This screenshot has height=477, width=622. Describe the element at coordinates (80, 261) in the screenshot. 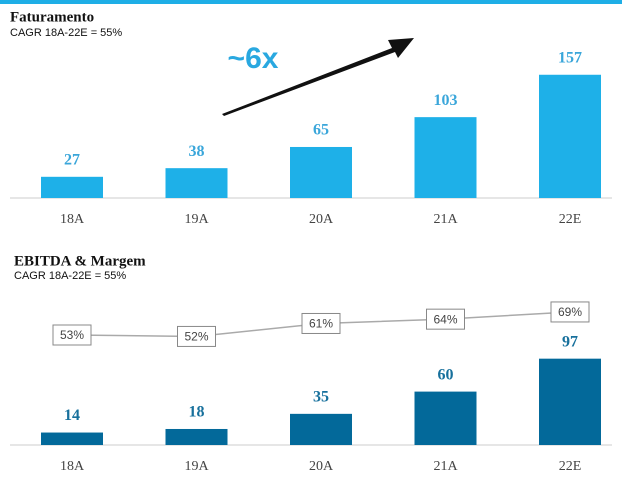

I see `chart-title: EBITDA & Margem` at that location.